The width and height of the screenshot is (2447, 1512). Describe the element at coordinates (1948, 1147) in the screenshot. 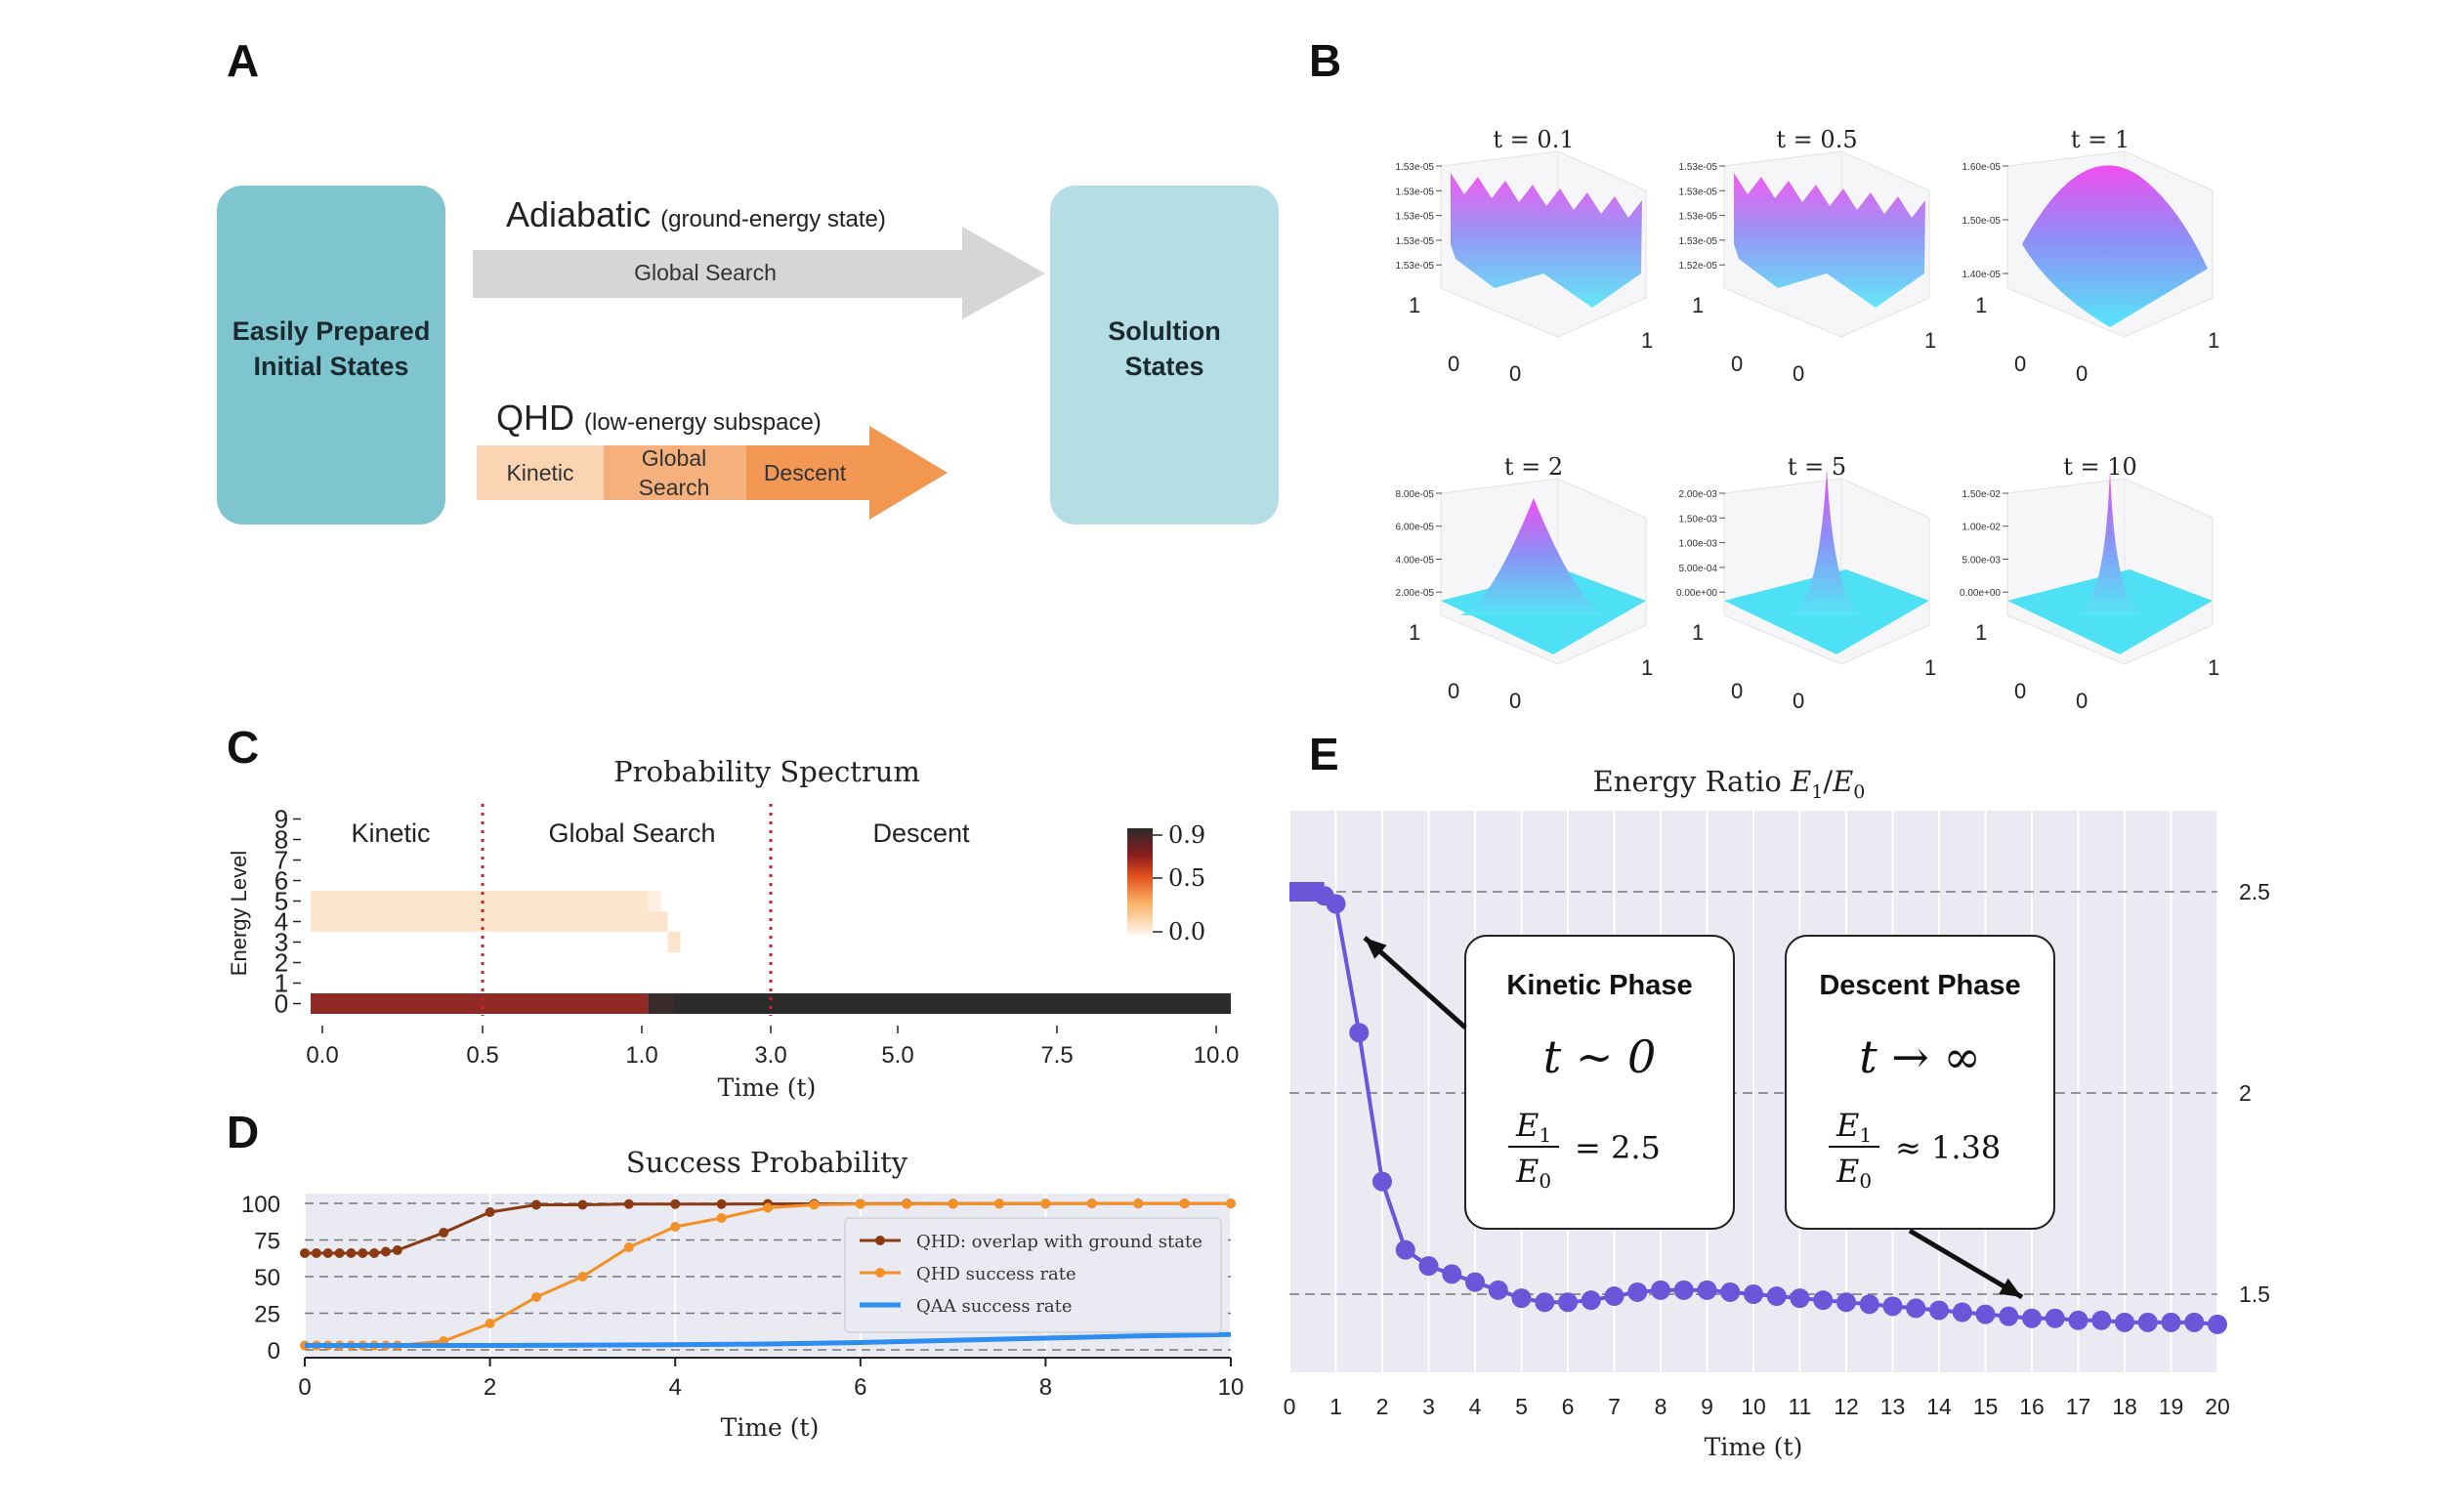

I see `callout-ratio: ≈ 1.38` at that location.